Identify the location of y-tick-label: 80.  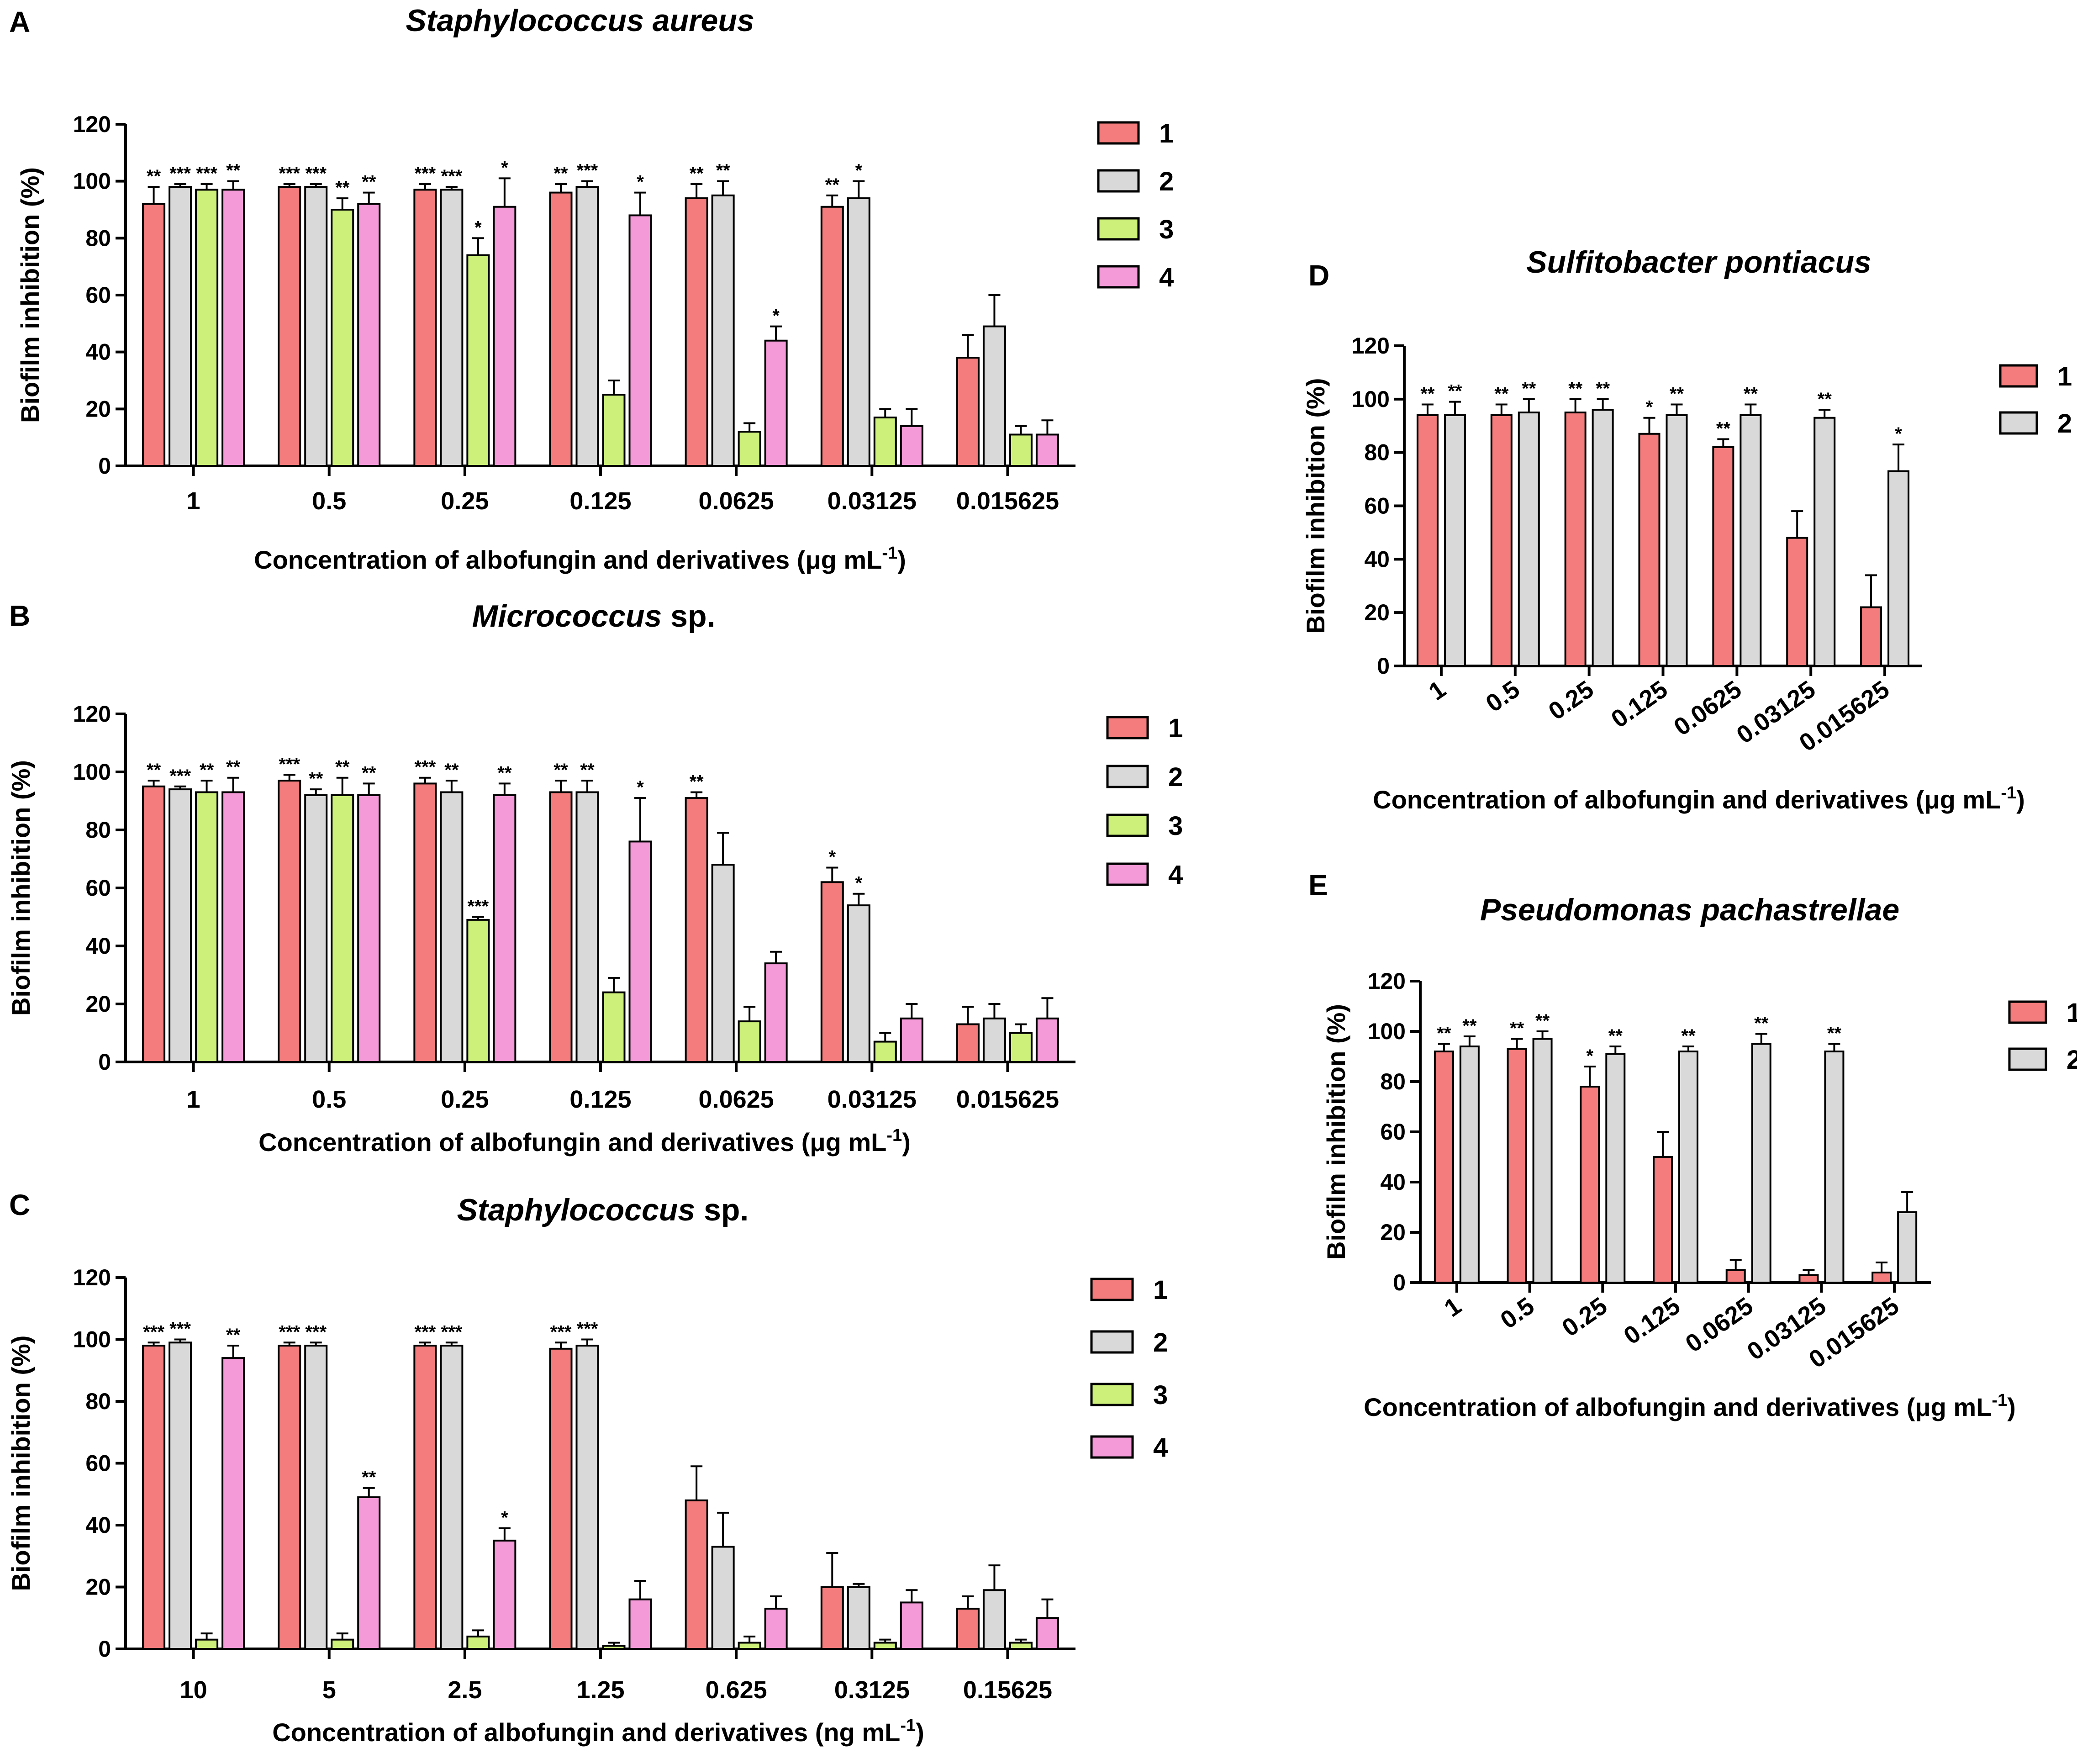
(1393, 1081).